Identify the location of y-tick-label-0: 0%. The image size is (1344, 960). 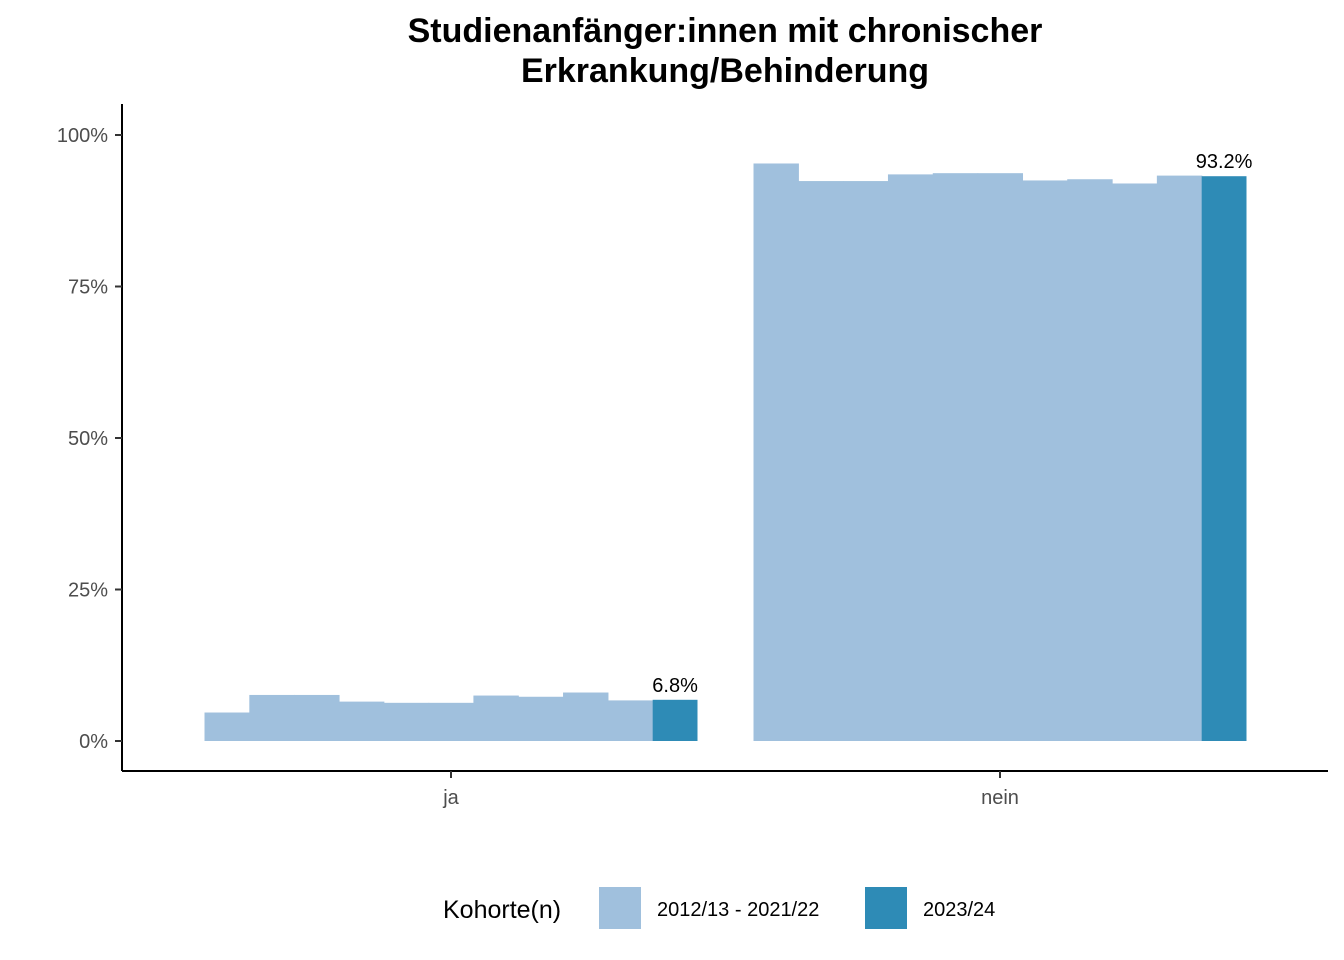
(93, 742).